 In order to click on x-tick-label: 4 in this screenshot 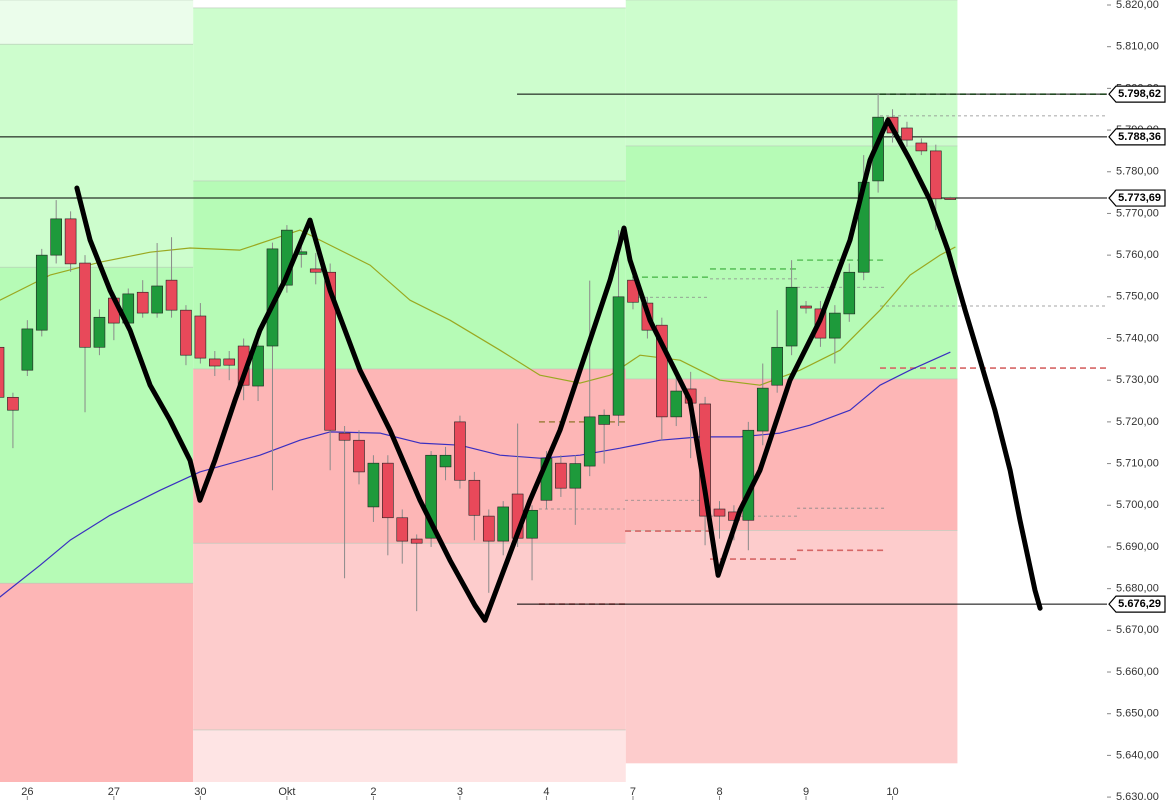, I will do `click(546, 792)`.